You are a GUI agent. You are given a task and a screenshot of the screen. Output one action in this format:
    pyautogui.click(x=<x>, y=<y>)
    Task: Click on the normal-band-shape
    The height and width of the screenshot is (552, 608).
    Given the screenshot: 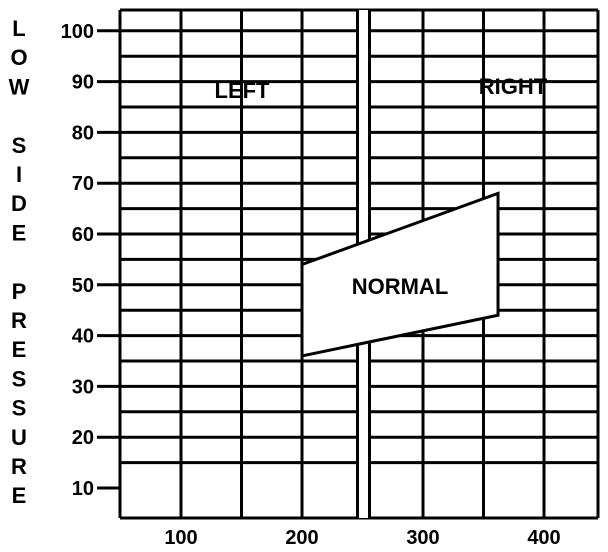 What is the action you would take?
    pyautogui.click(x=400, y=274)
    